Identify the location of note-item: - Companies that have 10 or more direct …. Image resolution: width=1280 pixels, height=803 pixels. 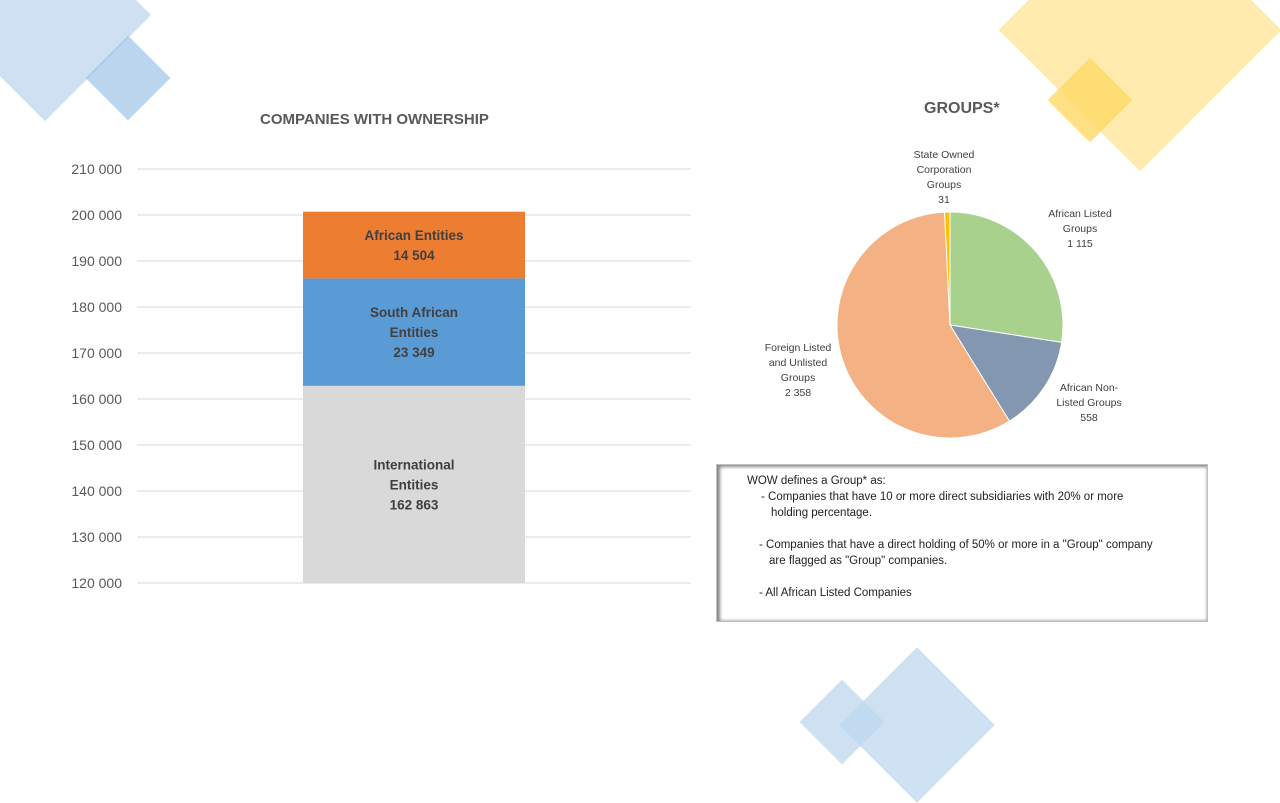
(984, 505).